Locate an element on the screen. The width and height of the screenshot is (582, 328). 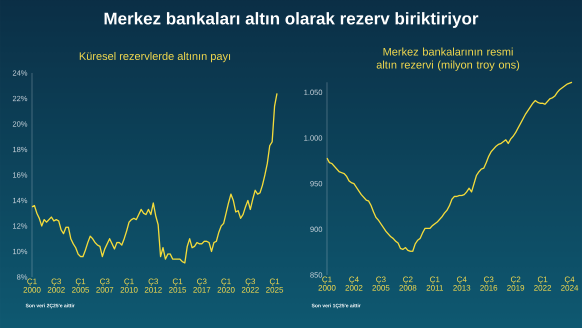
chart-title: Merkez bankaları altın olarak rezerv biriktiriyor is located at coordinates (291, 20).